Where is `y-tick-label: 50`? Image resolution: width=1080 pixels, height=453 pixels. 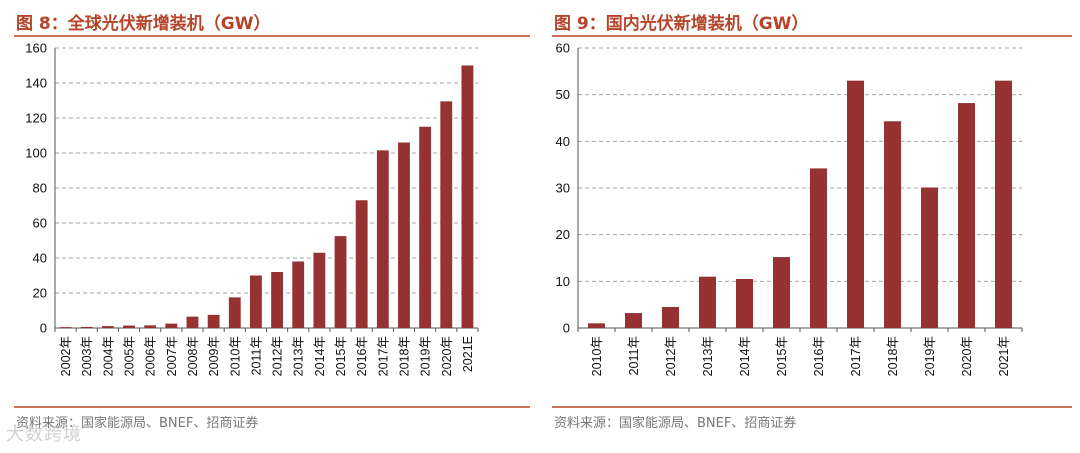 y-tick-label: 50 is located at coordinates (563, 94).